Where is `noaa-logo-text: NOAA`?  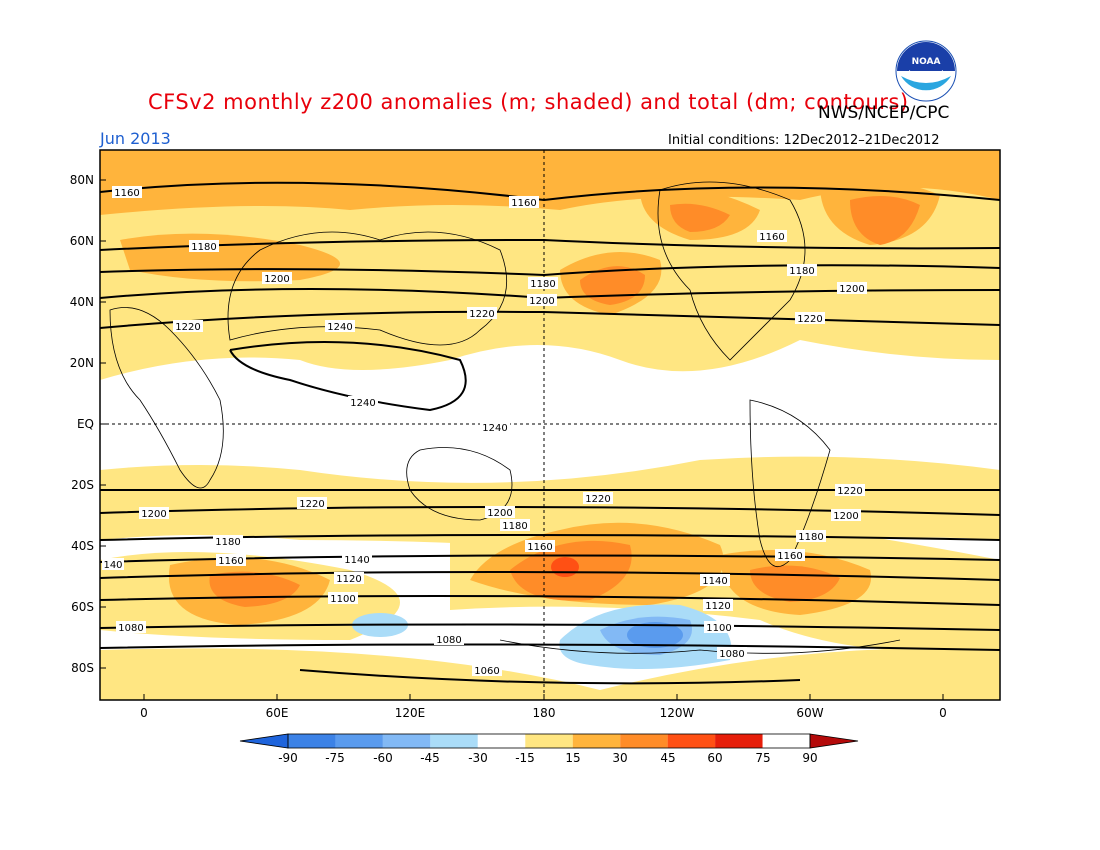 noaa-logo-text: NOAA is located at coordinates (926, 62).